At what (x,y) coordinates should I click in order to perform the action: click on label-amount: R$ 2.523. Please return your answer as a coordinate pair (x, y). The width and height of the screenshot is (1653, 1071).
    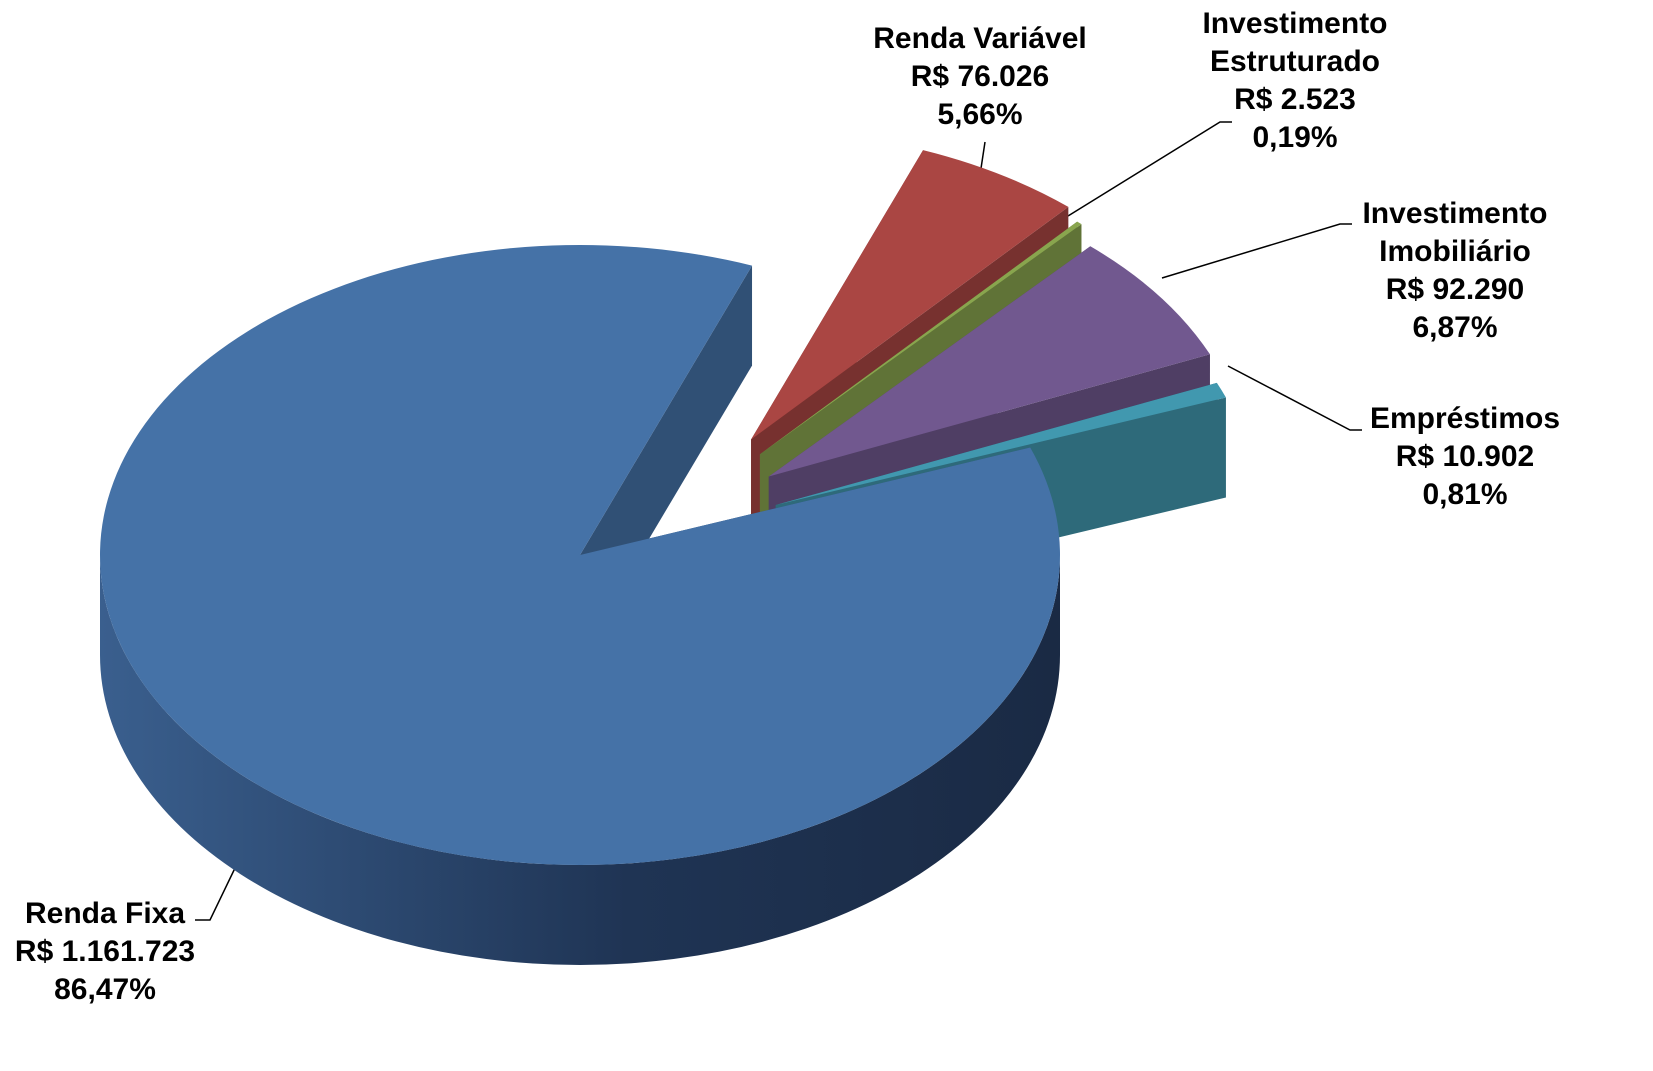
    Looking at the image, I should click on (1295, 99).